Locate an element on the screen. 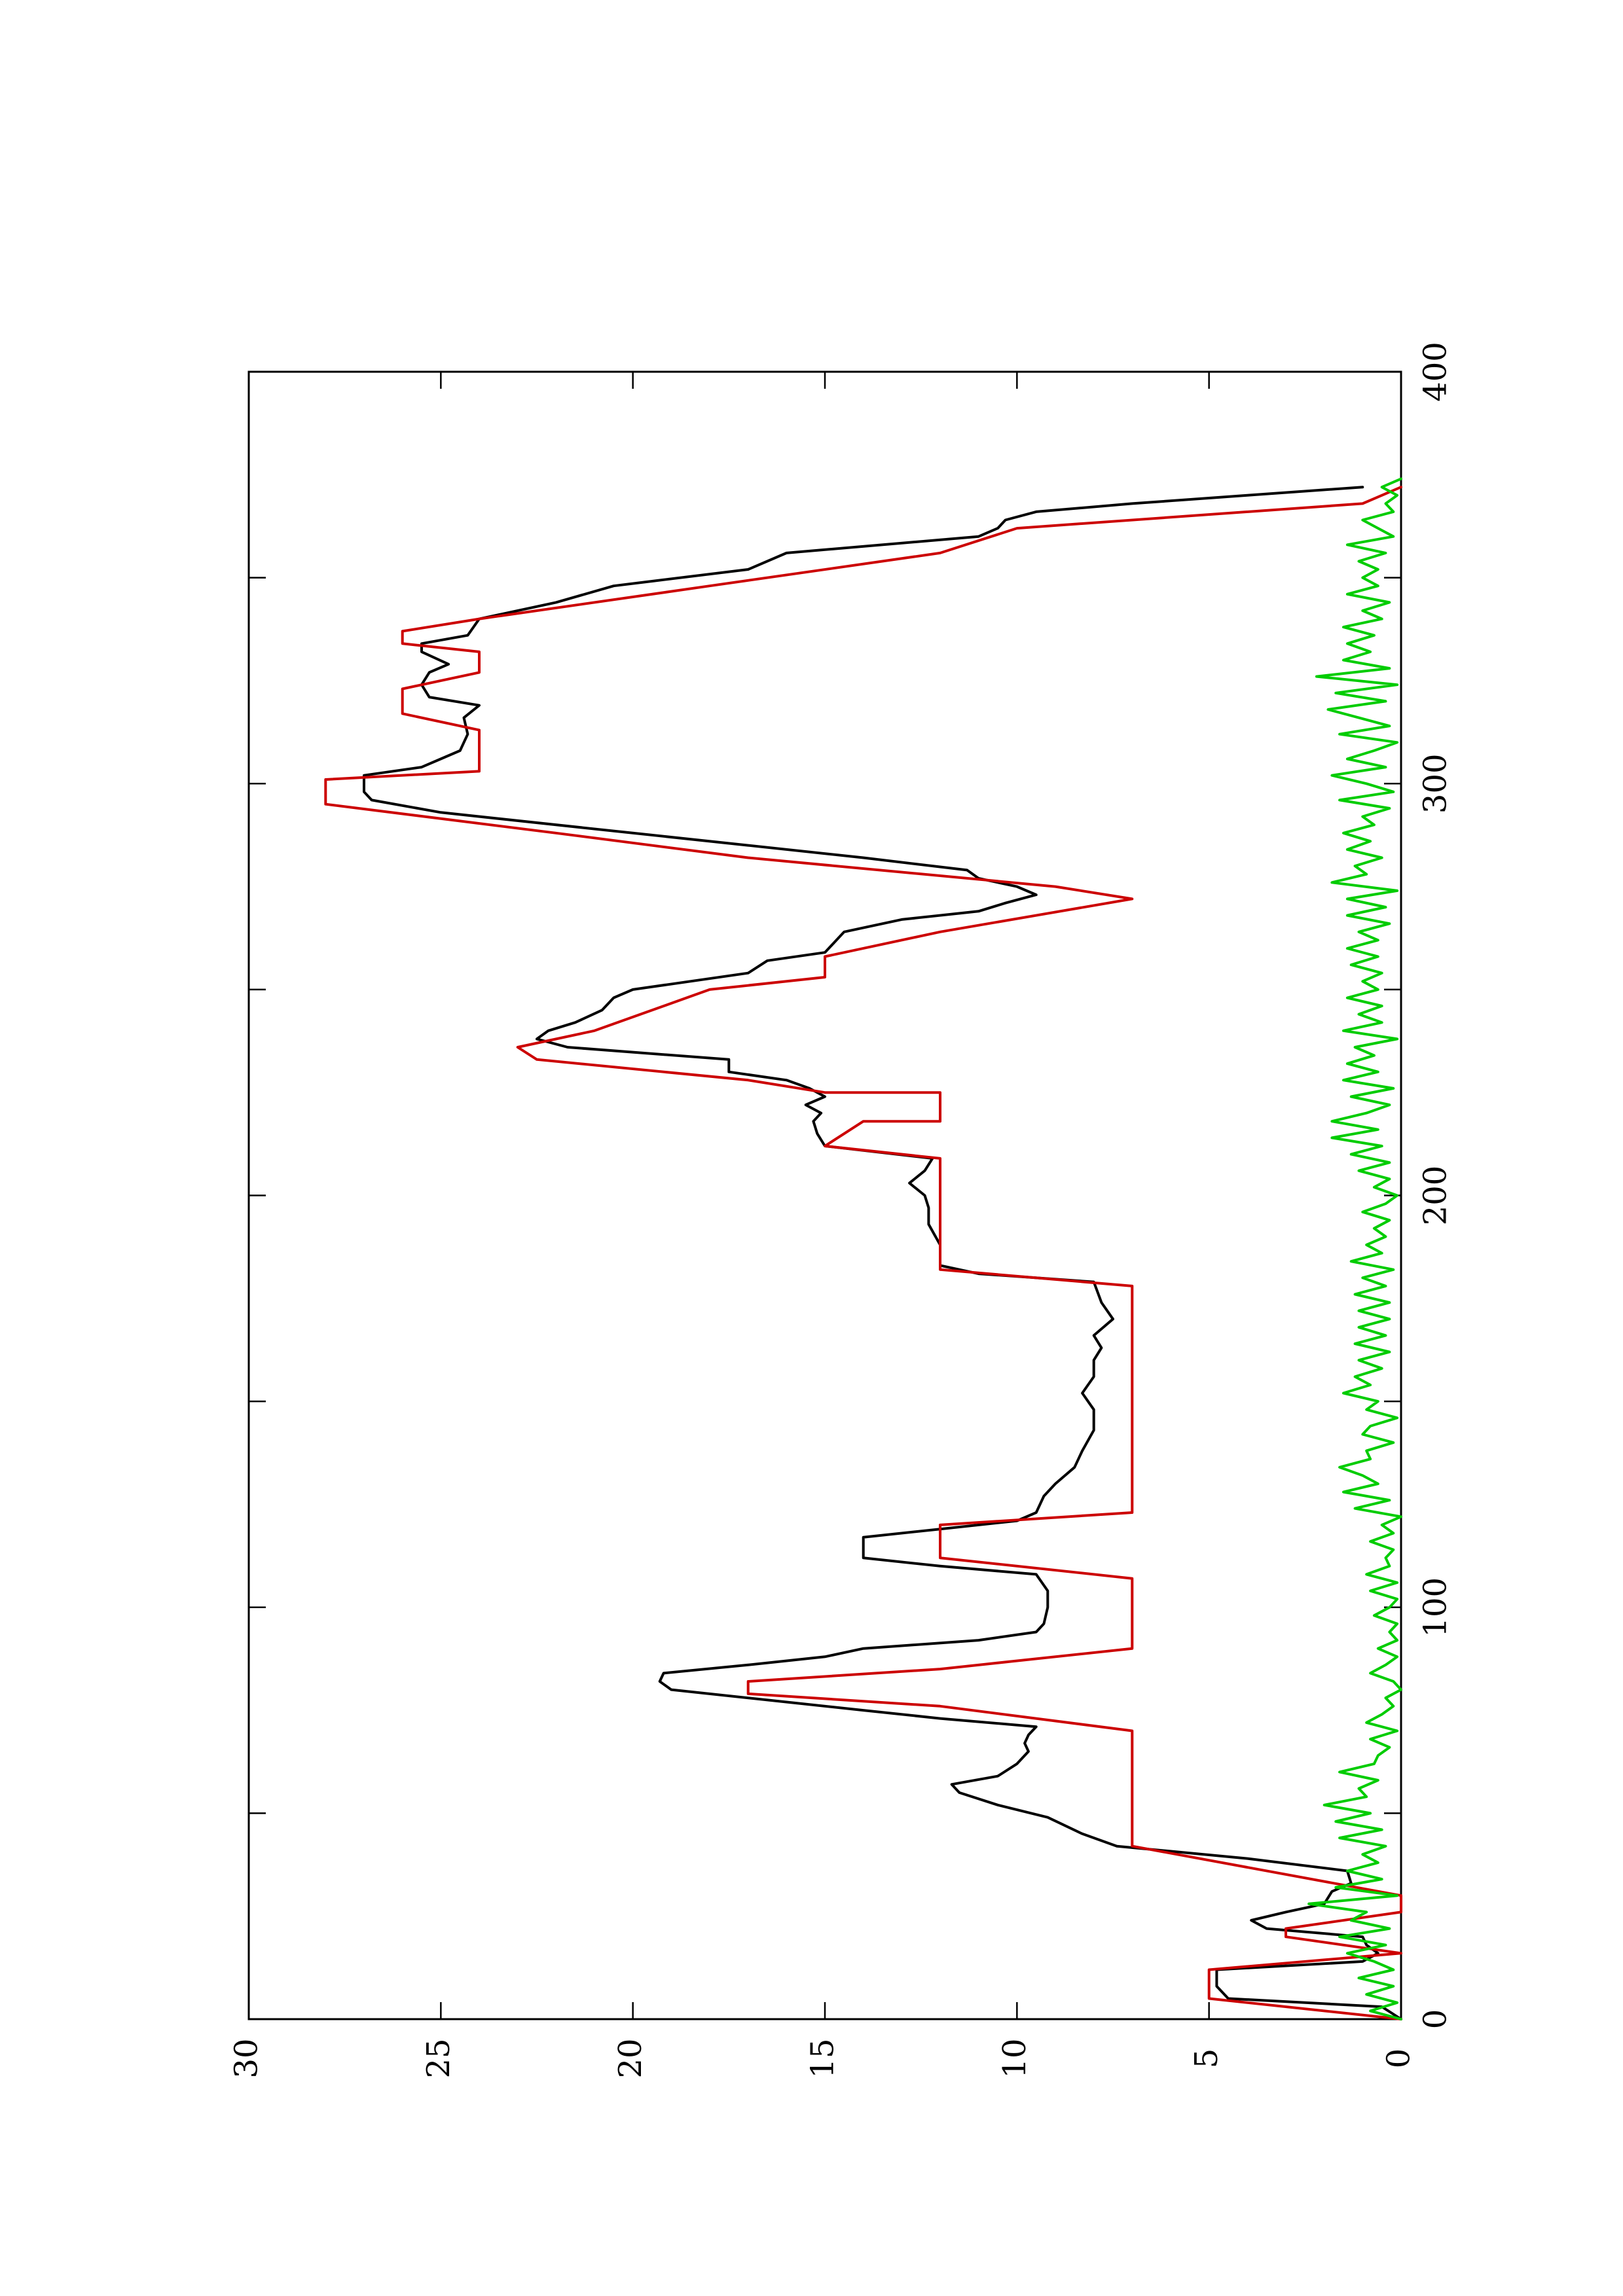  y-tick-label: 5 is located at coordinates (1206, 2059).